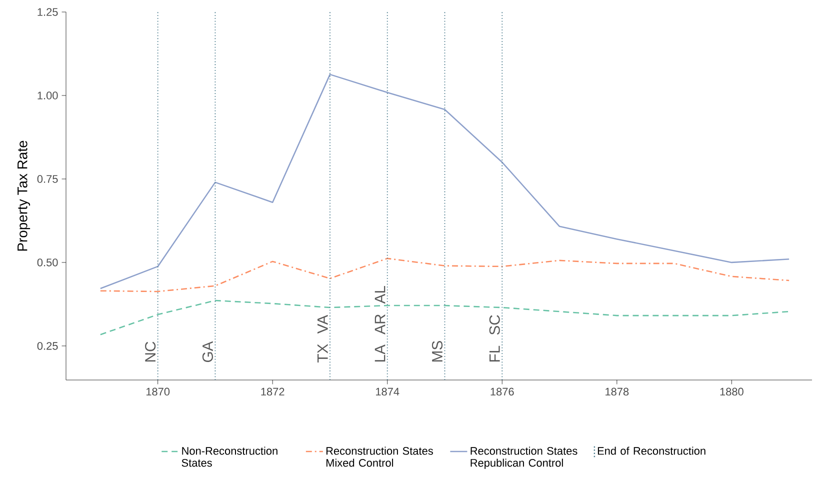 Image resolution: width=831 pixels, height=488 pixels. I want to click on ref-line-label: MS, so click(437, 351).